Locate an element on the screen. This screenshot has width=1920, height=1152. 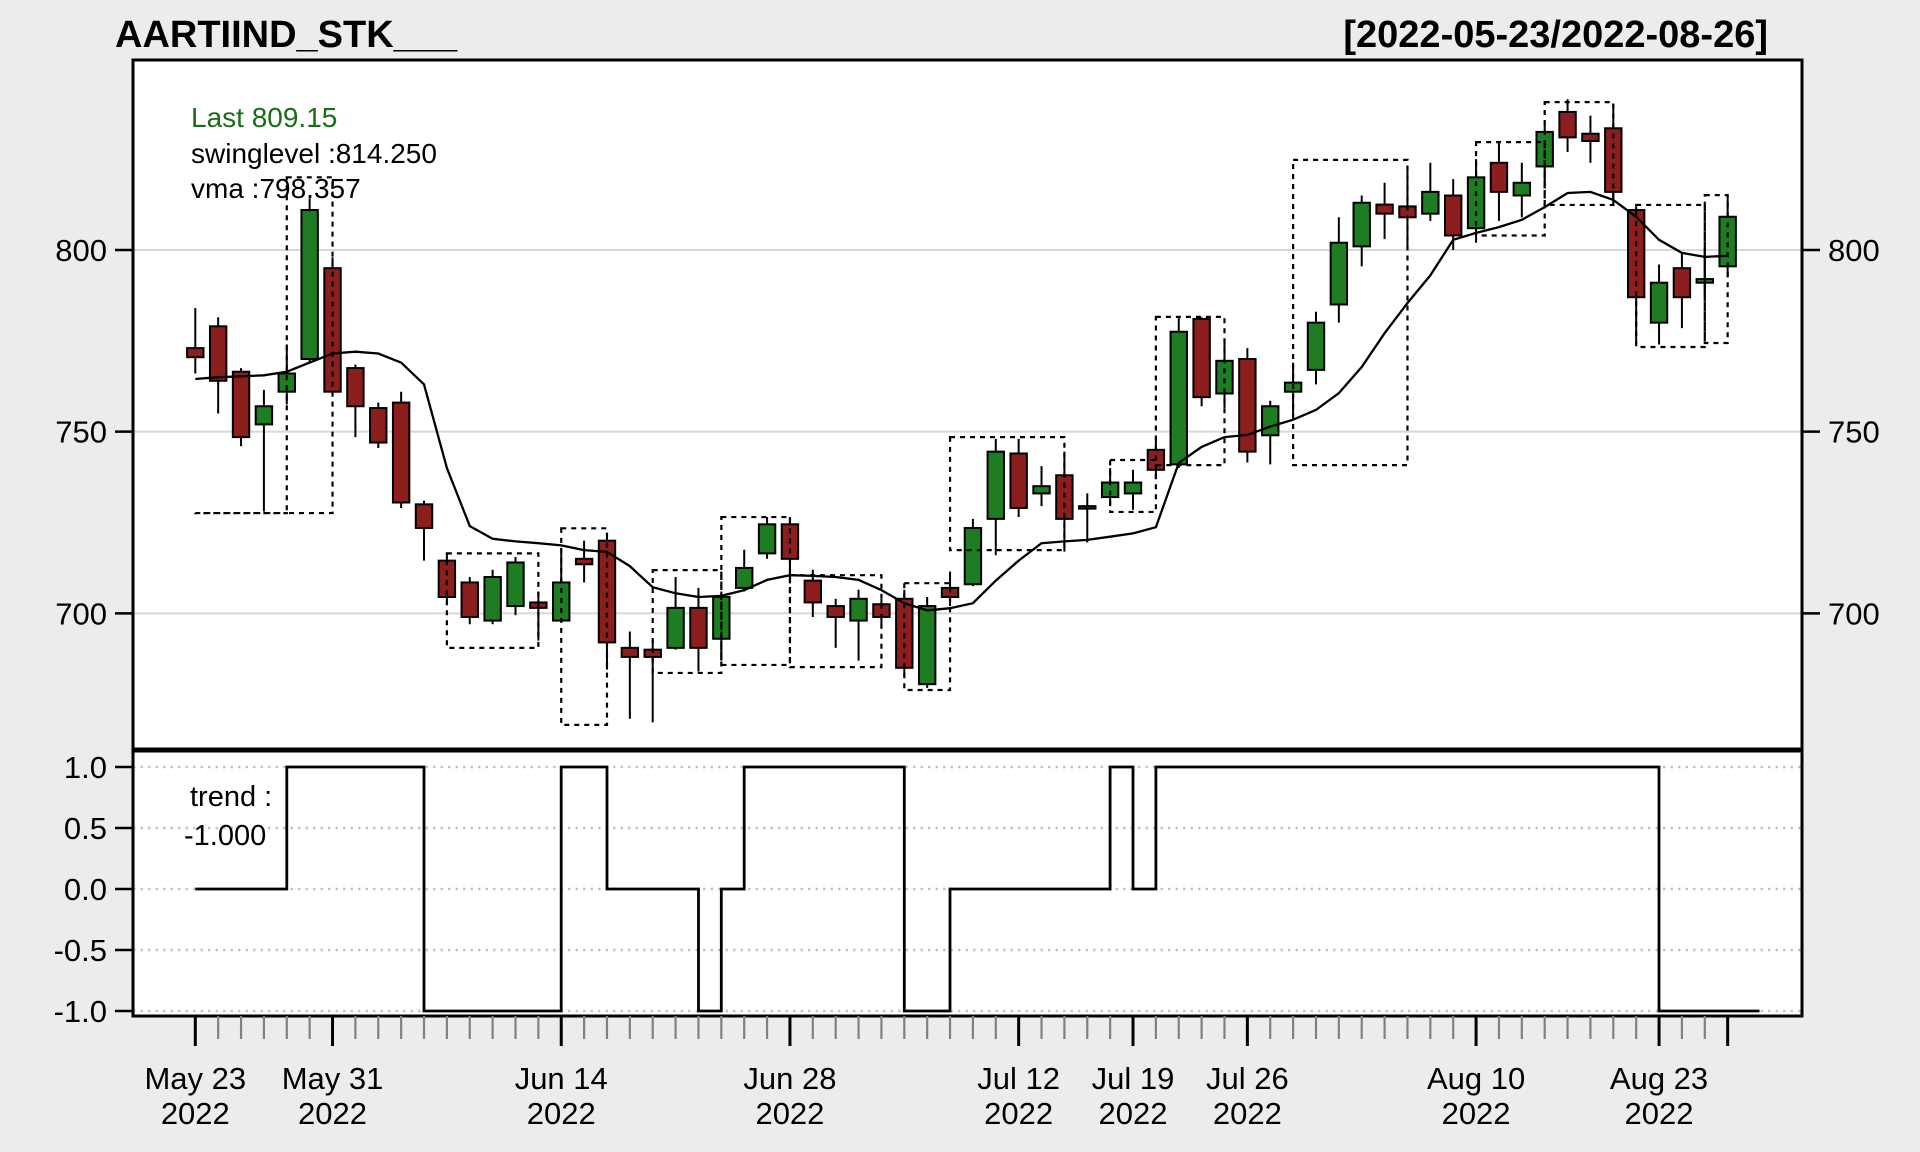
x-axis-label: Aug 10 is located at coordinates (1476, 1078).